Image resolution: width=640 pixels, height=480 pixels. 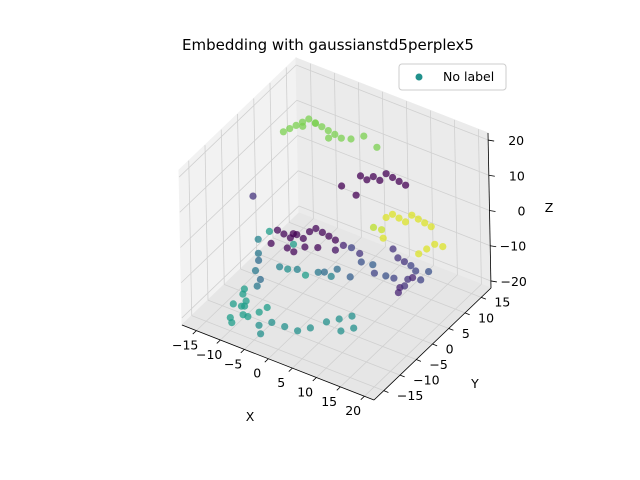 What do you see at coordinates (486, 317) in the screenshot?
I see `y-tick-label: 10` at bounding box center [486, 317].